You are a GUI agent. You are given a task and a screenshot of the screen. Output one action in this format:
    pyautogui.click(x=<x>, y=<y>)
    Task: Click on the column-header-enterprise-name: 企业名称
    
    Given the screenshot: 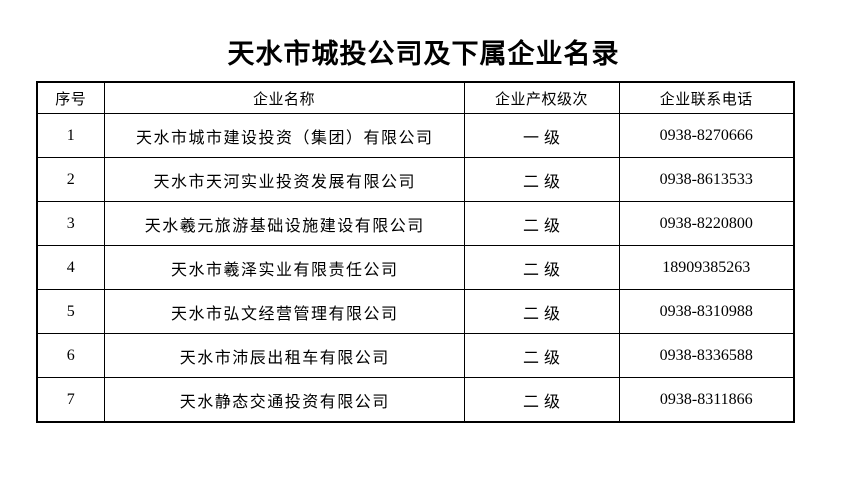 What is the action you would take?
    pyautogui.click(x=284, y=97)
    